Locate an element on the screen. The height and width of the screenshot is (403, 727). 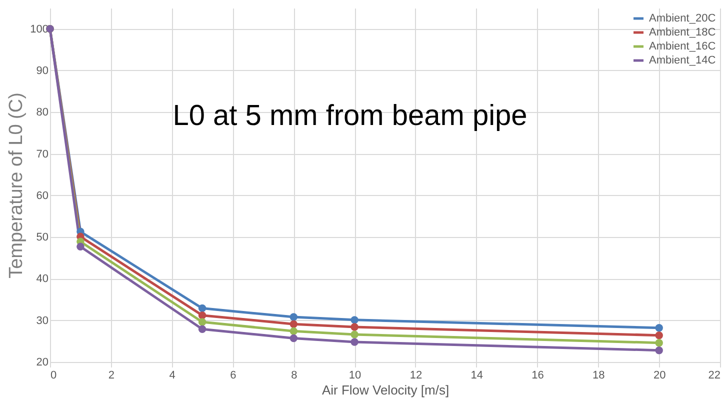
y-tick-label: 80 is located at coordinates (42, 112).